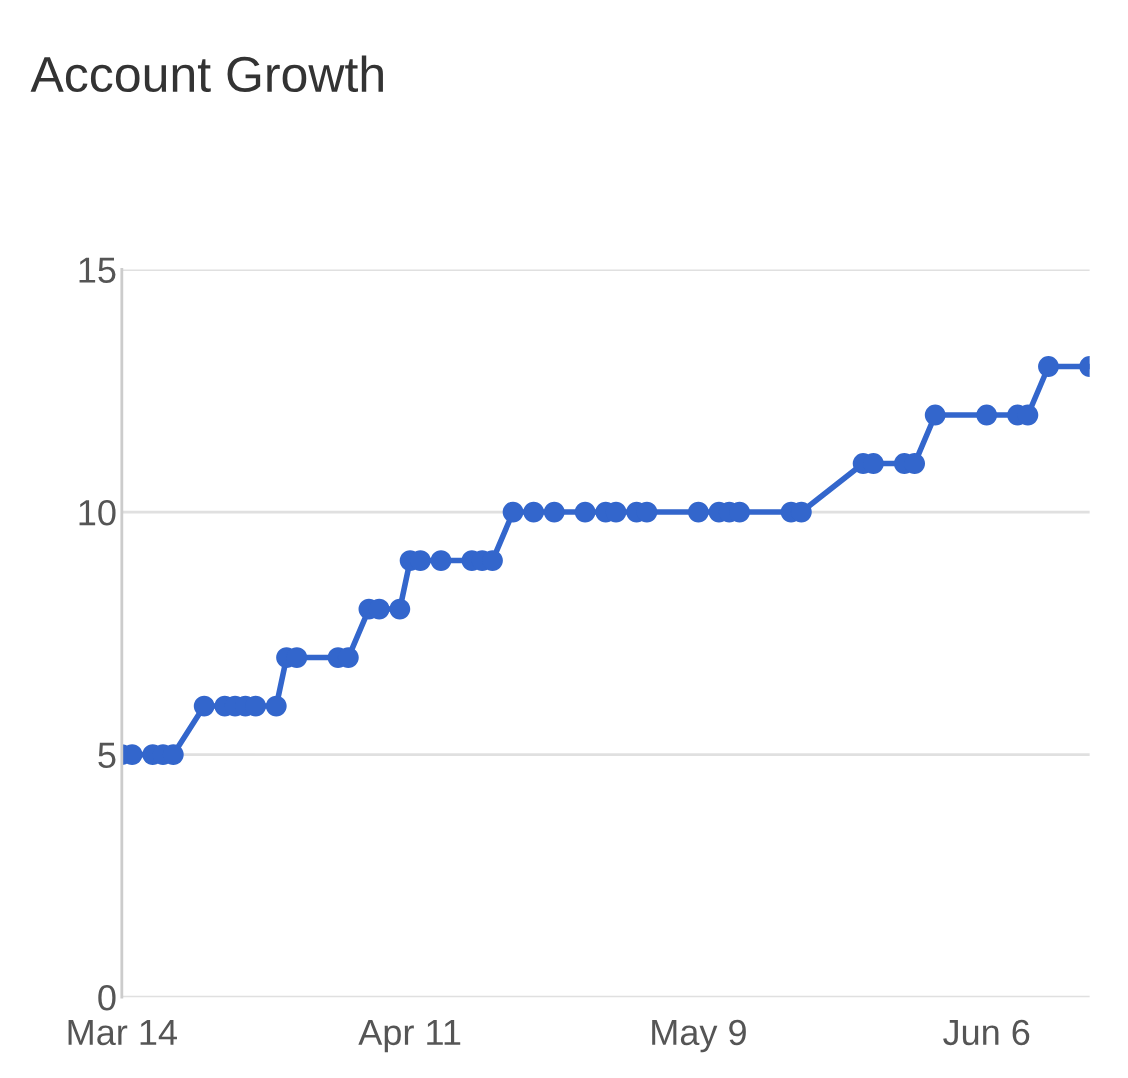 Image resolution: width=1128 pixels, height=1078 pixels. What do you see at coordinates (107, 998) in the screenshot?
I see `y-tick-label: 0` at bounding box center [107, 998].